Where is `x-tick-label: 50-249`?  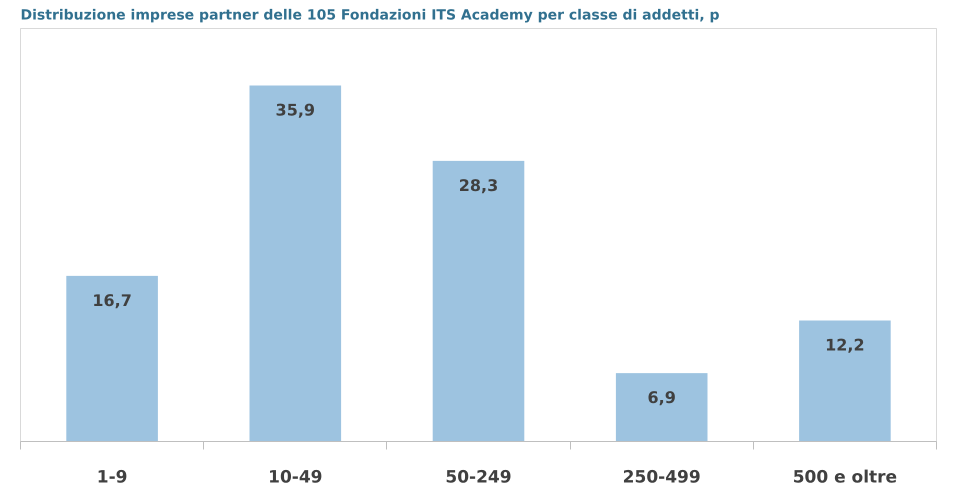 x-tick-label: 50-249 is located at coordinates (478, 478).